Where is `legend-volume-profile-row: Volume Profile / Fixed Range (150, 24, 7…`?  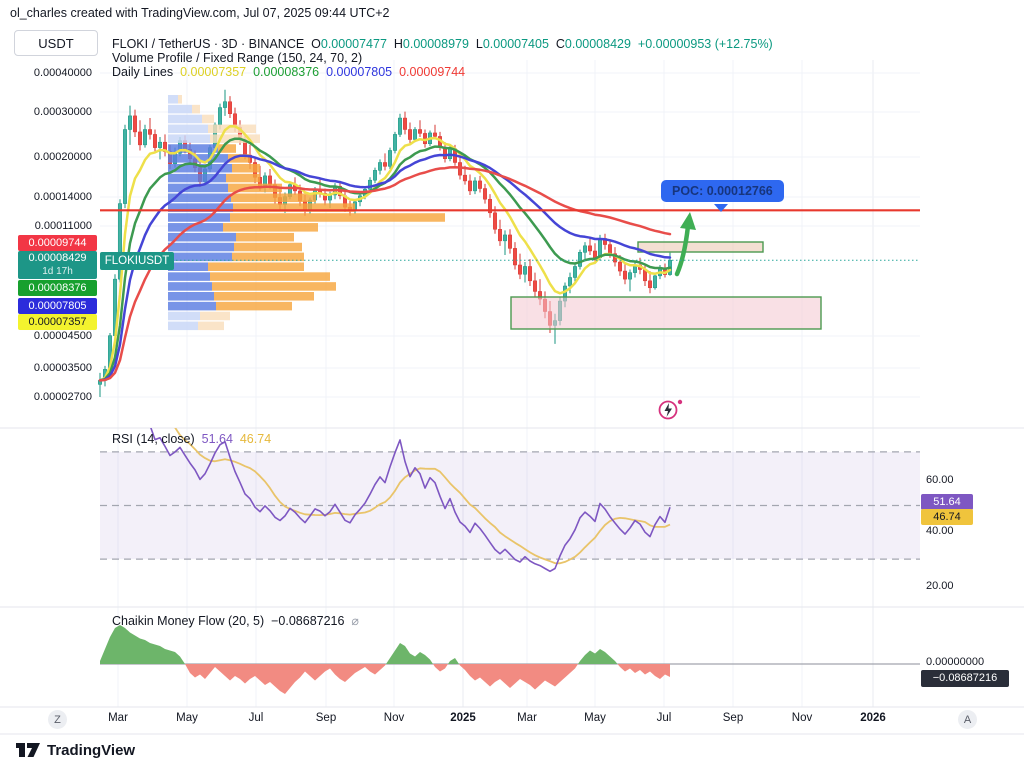
legend-volume-profile-row: Volume Profile / Fixed Range (150, 24, 7… is located at coordinates (237, 58).